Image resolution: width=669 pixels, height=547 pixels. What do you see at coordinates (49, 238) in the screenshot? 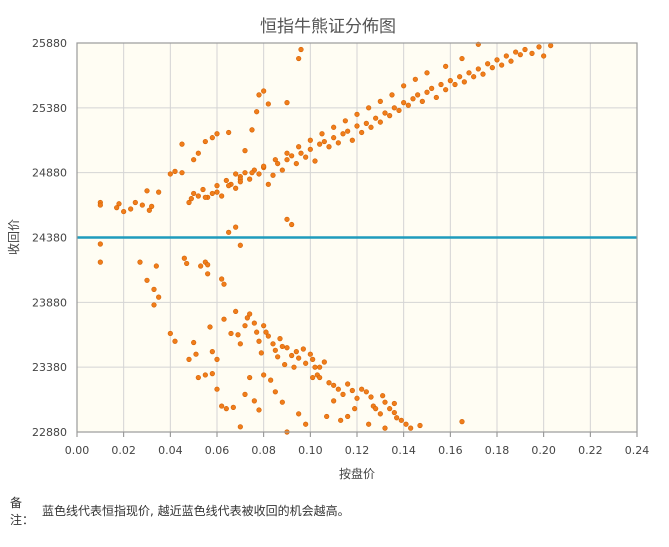
I see `y-tick-label: 24380` at bounding box center [49, 238].